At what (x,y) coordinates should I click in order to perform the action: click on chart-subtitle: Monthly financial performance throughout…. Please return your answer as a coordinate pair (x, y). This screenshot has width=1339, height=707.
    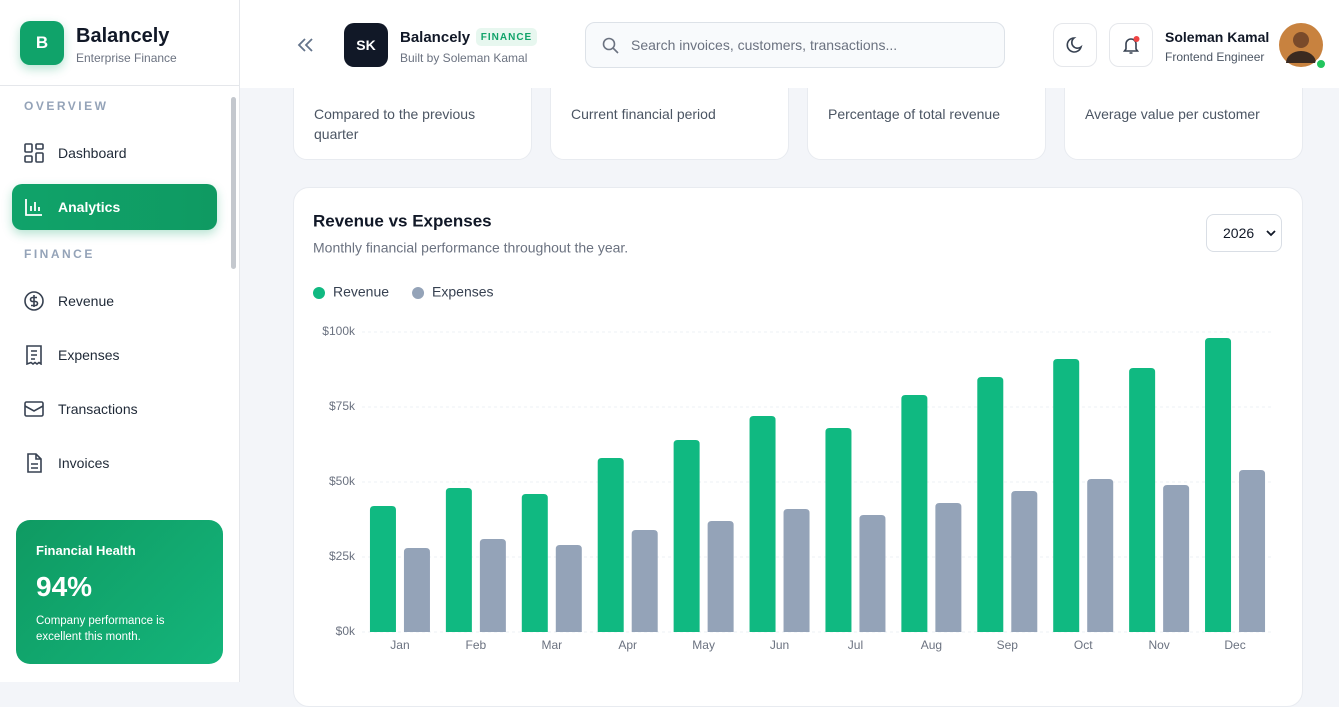
    Looking at the image, I should click on (470, 248).